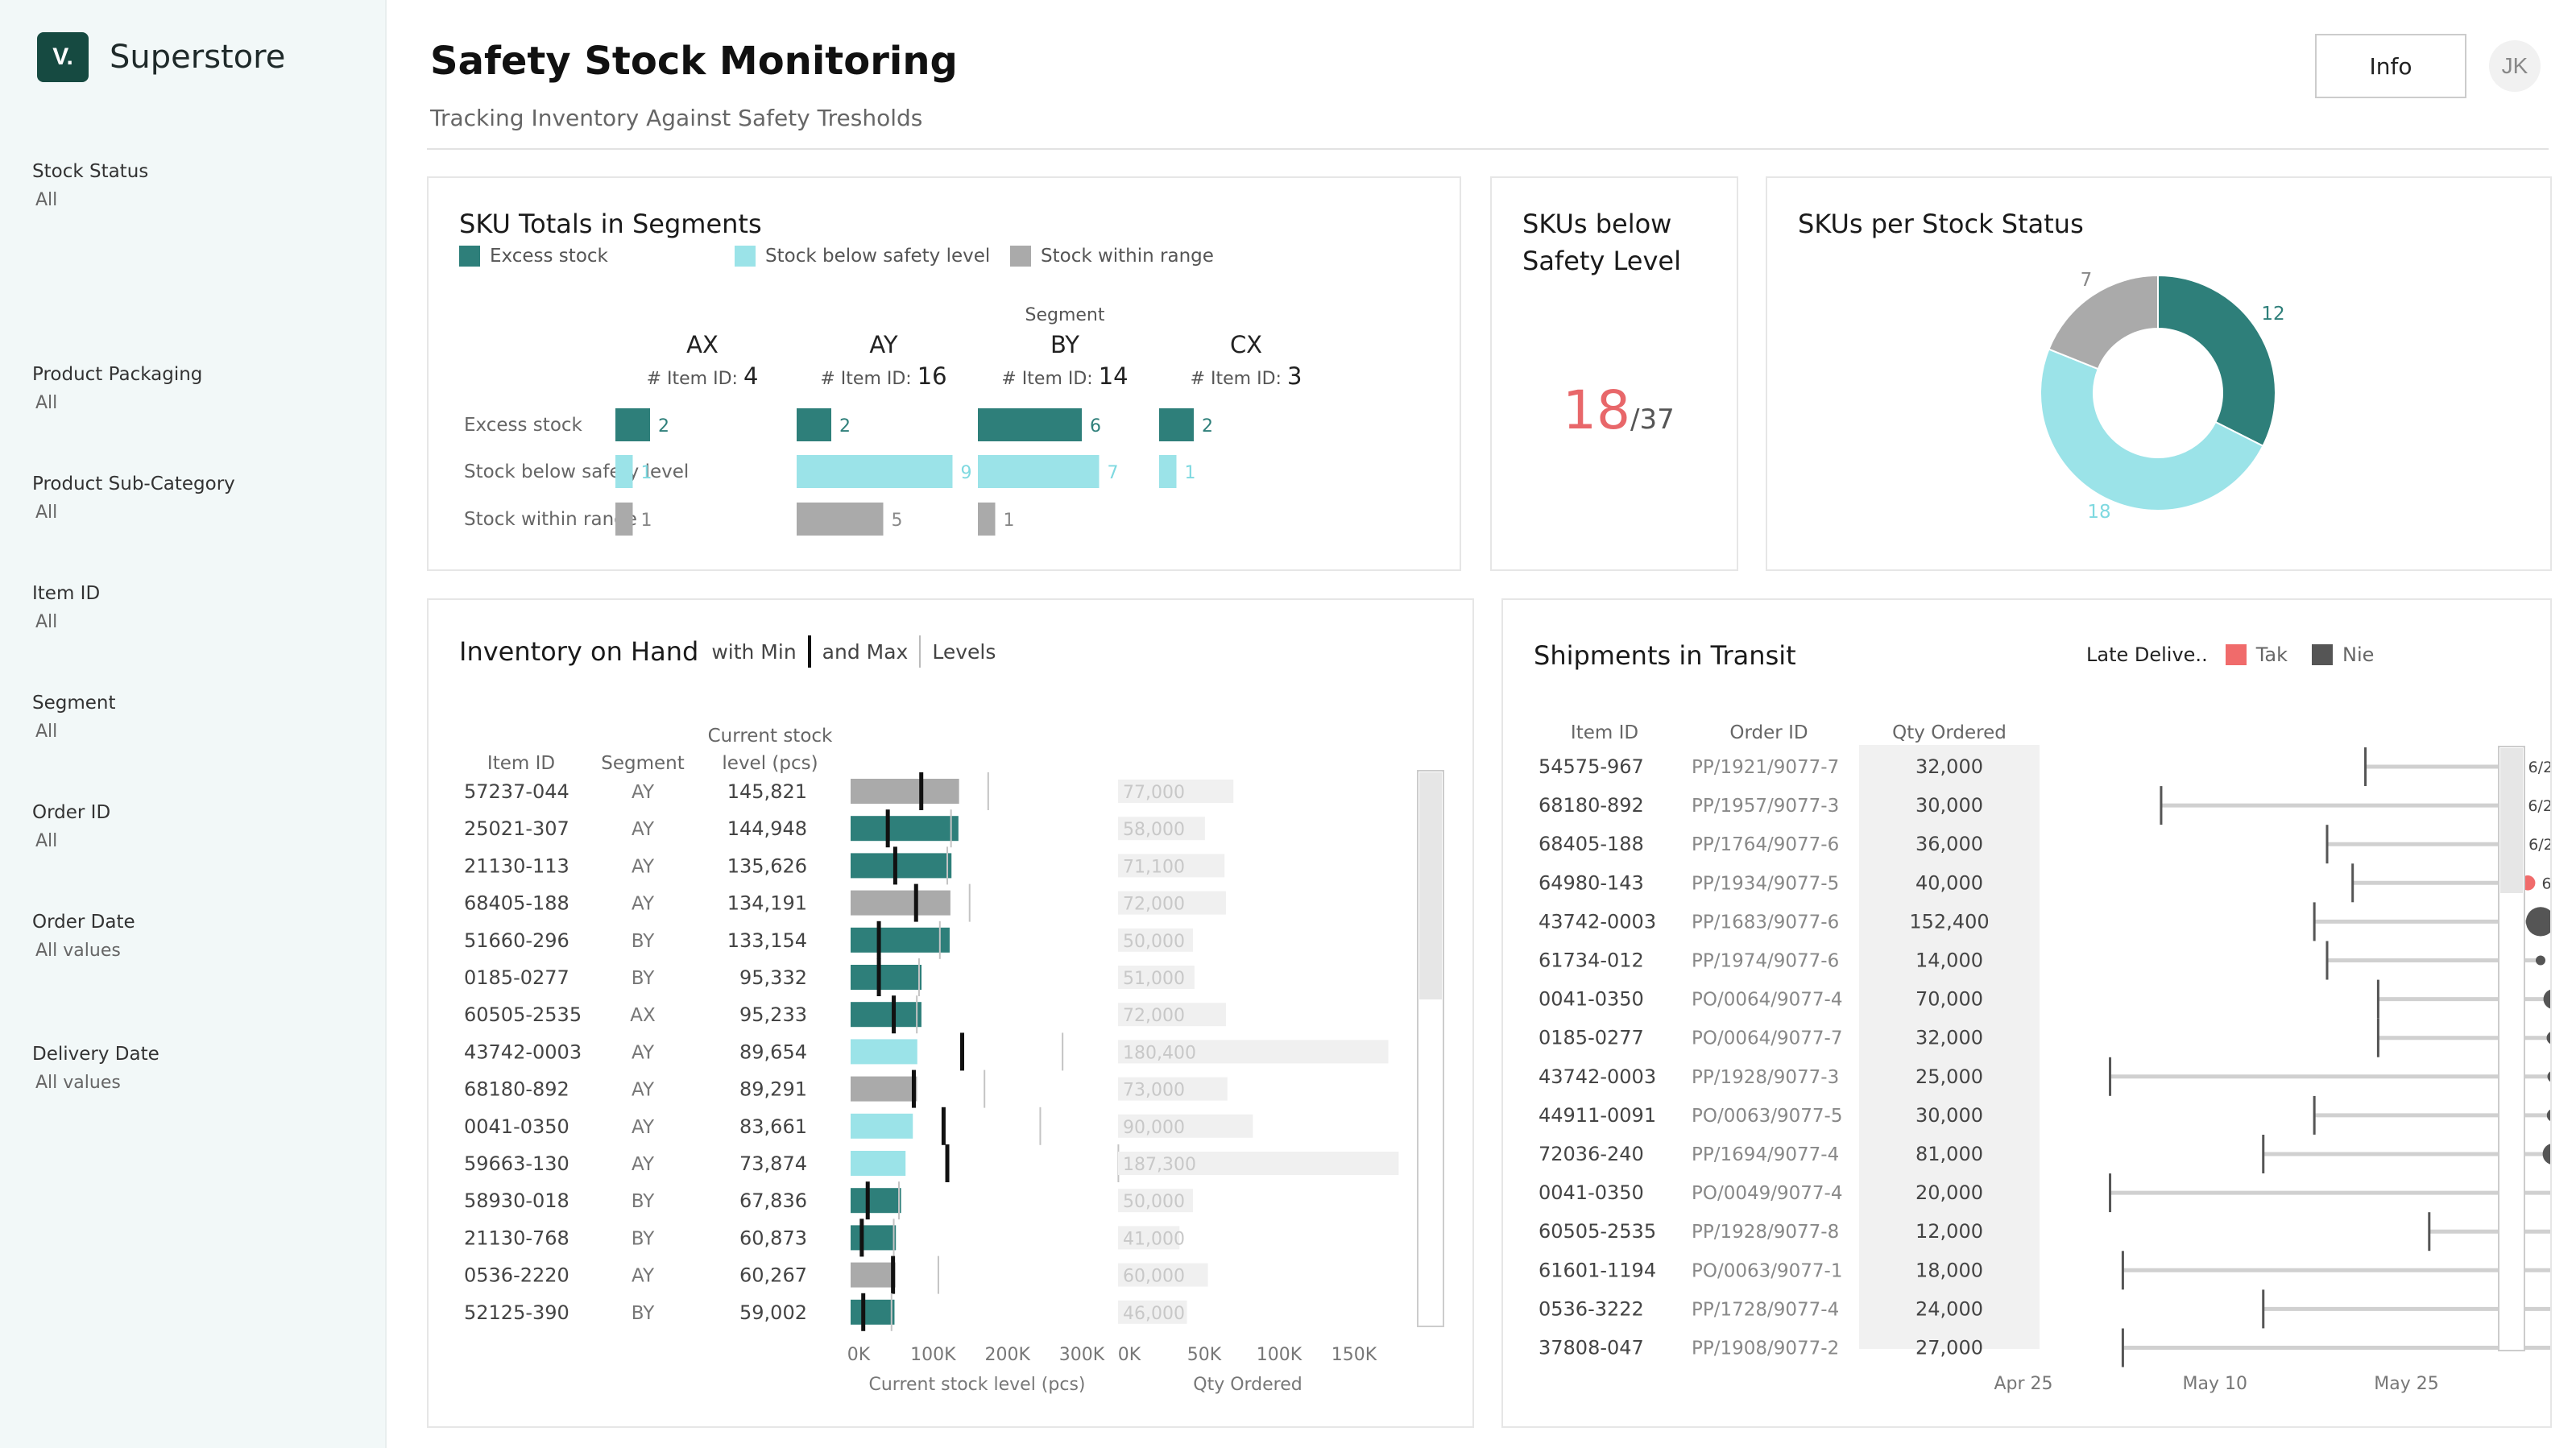  I want to click on avatar: JK, so click(2515, 66).